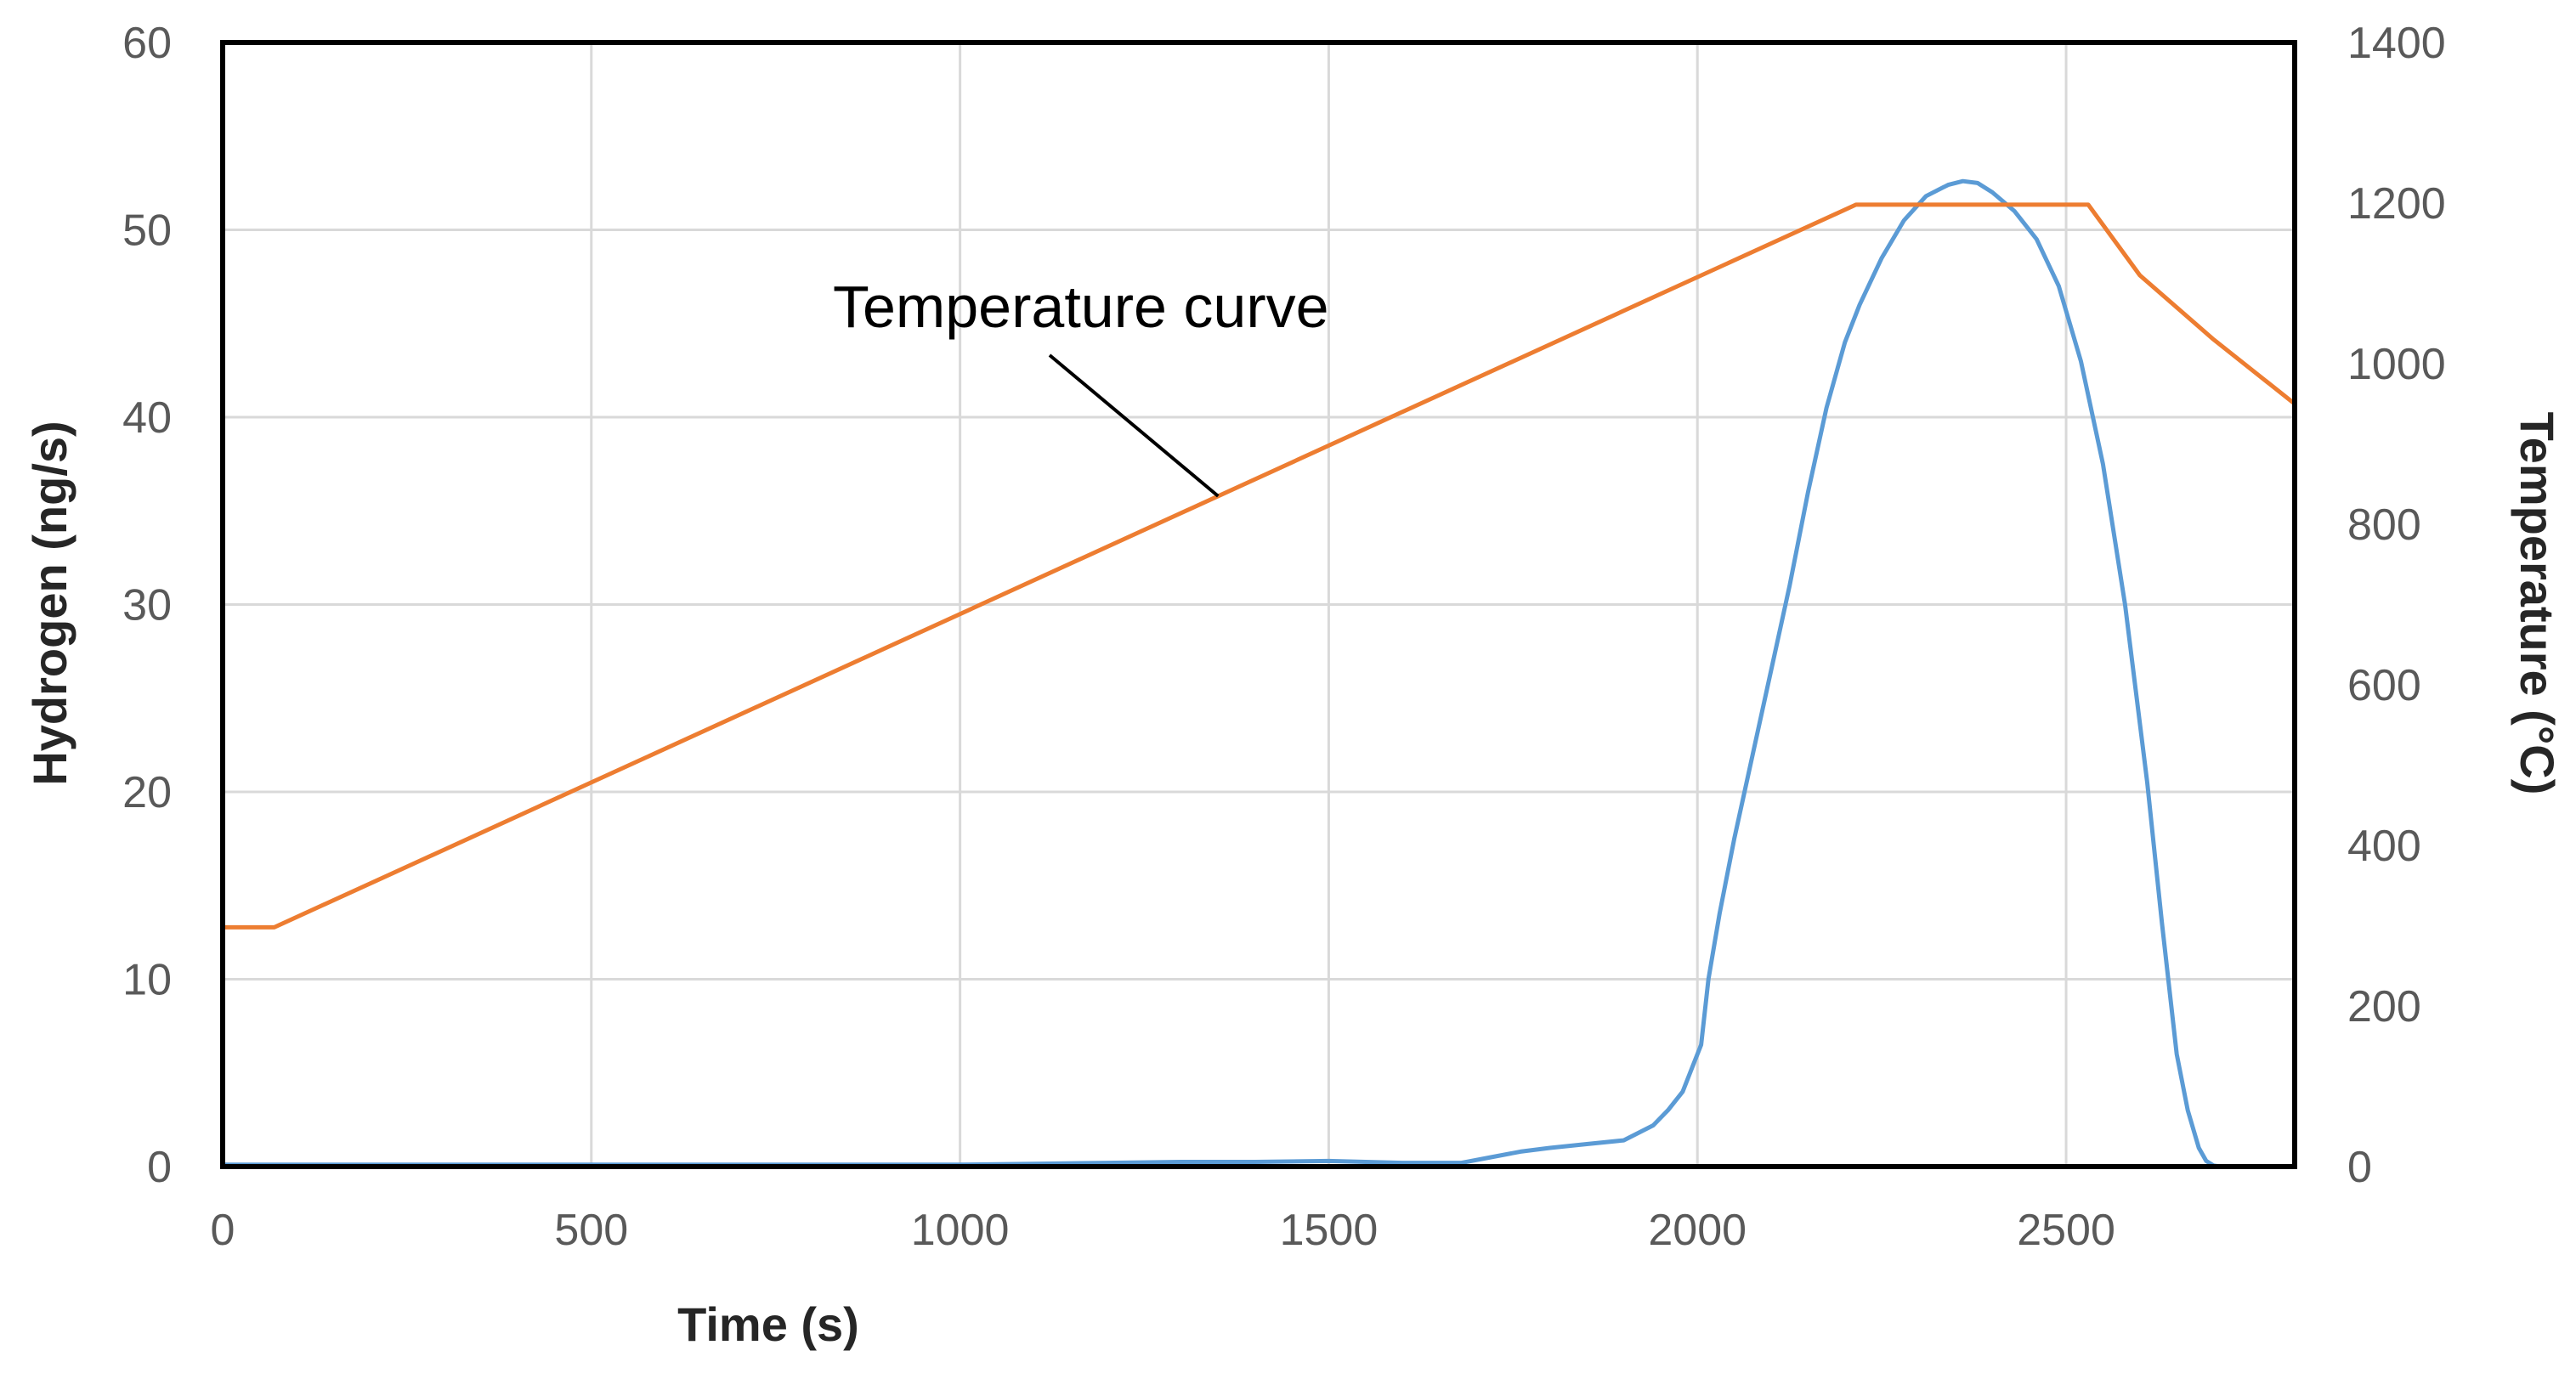 Image resolution: width=2576 pixels, height=1379 pixels. Describe the element at coordinates (2537, 603) in the screenshot. I see `right-axis-title: Temperature (°C)` at that location.